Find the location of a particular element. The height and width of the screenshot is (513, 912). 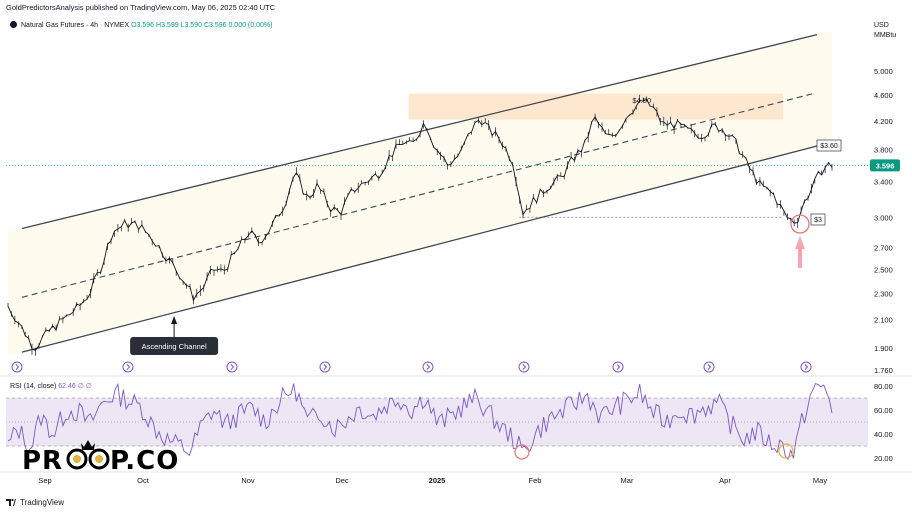

price-axis-tick: 4.200 is located at coordinates (883, 121).